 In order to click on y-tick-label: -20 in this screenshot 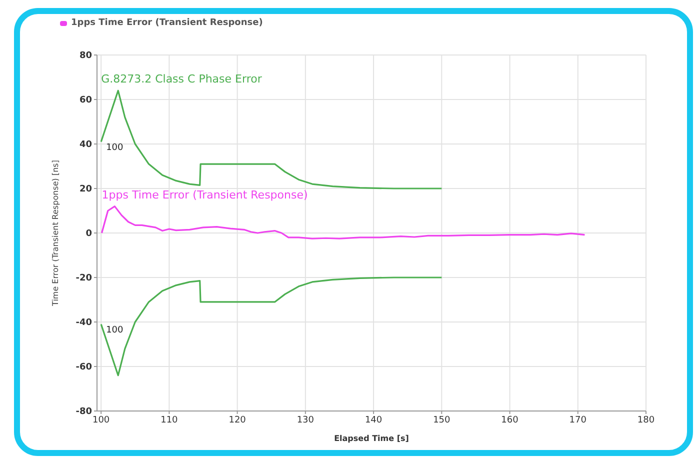, I will do `click(84, 279)`.